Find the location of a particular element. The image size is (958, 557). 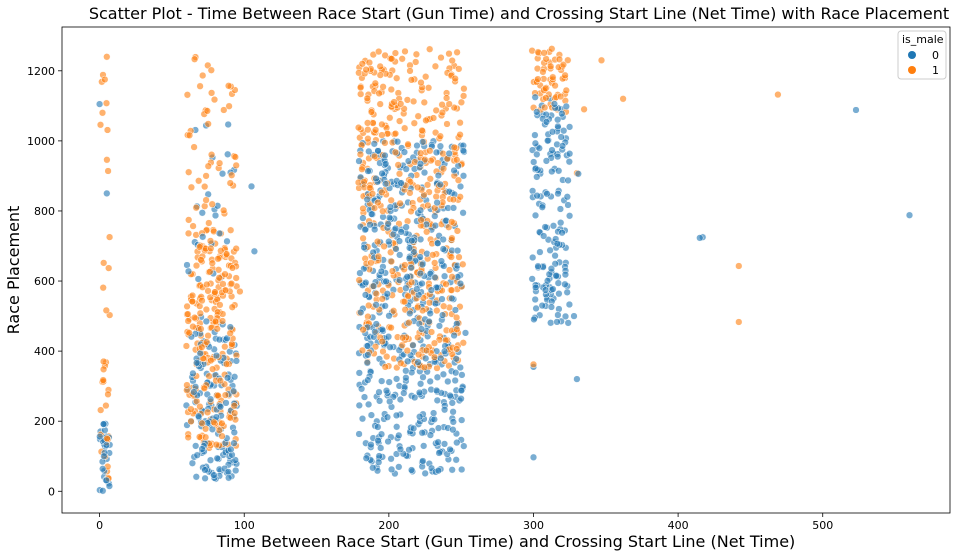

y-axis-label: Race Placement is located at coordinates (13, 270).